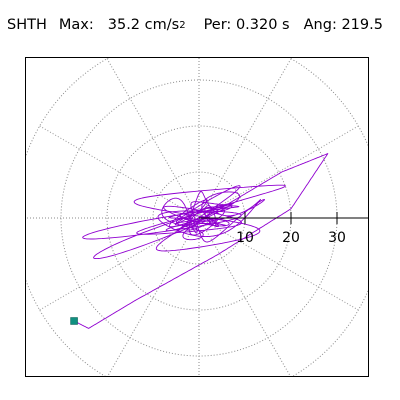 The height and width of the screenshot is (400, 400). What do you see at coordinates (262, 25) in the screenshot?
I see `period-value: 0.320 s` at bounding box center [262, 25].